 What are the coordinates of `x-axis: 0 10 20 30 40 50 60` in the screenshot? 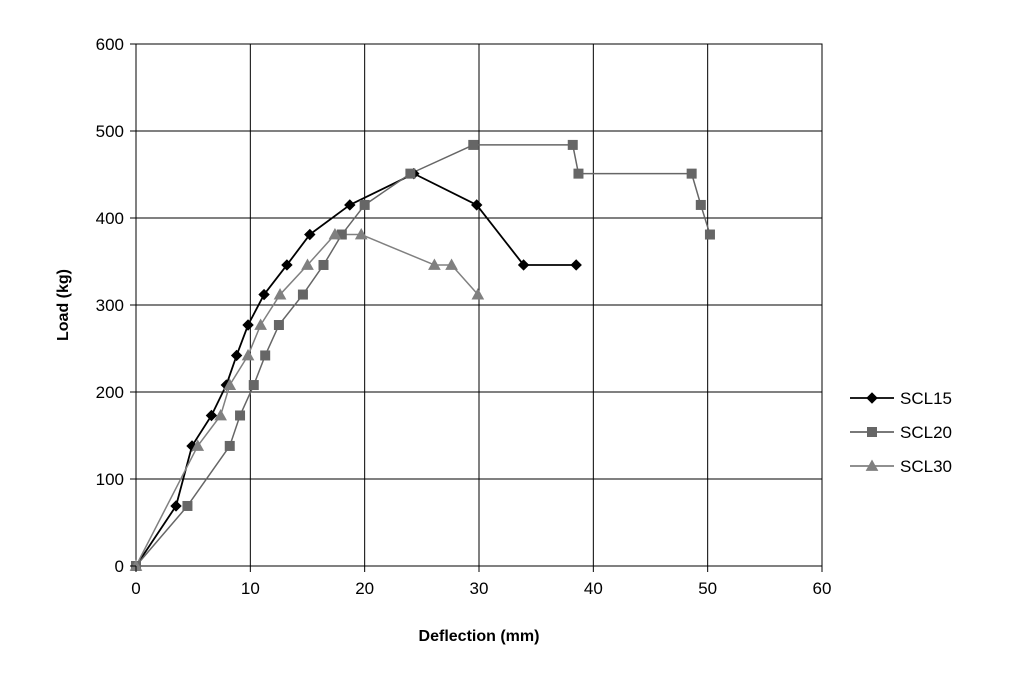 It's located at (481, 582).